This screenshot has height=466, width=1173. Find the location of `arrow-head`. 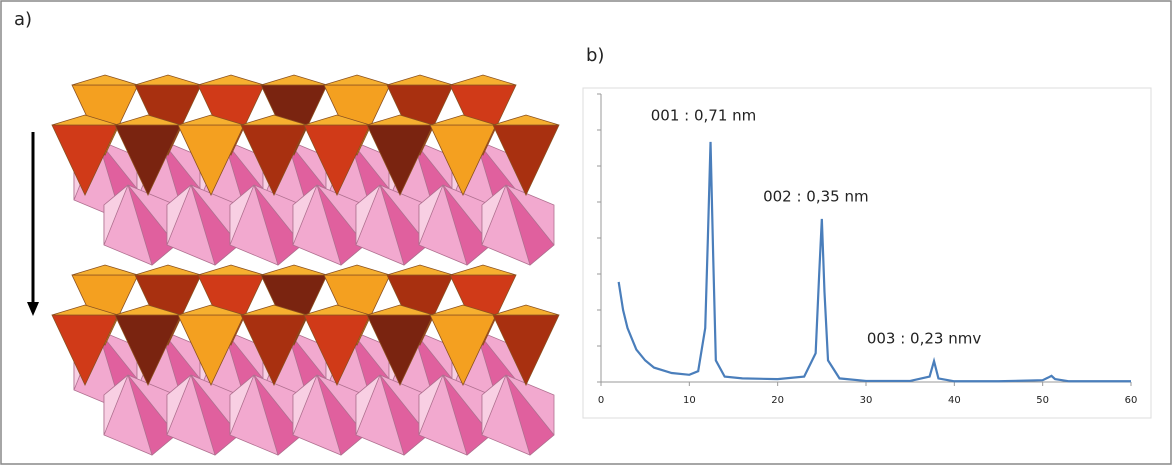

arrow-head is located at coordinates (33, 309).